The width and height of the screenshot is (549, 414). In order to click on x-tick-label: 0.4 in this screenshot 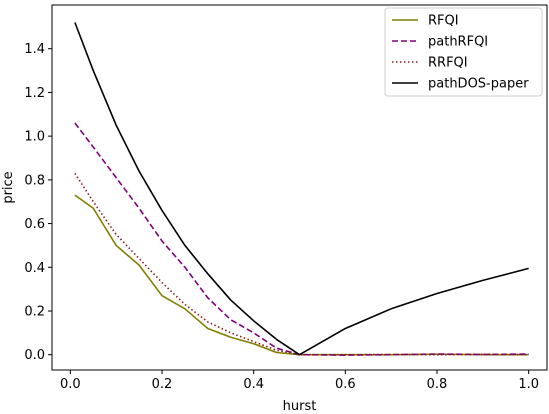, I will do `click(253, 384)`.